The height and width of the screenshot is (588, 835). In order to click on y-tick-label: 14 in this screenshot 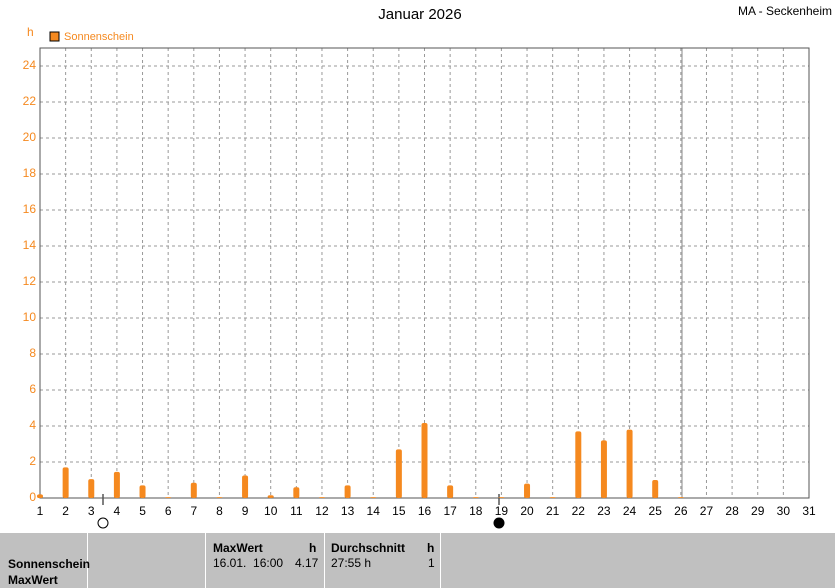, I will do `click(30, 245)`.